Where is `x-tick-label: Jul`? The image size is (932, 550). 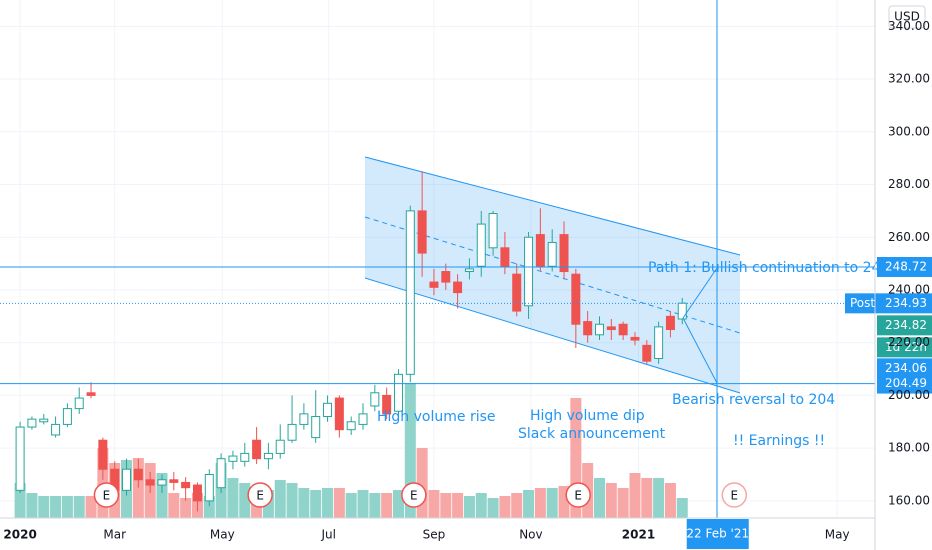 x-tick-label: Jul is located at coordinates (327, 535).